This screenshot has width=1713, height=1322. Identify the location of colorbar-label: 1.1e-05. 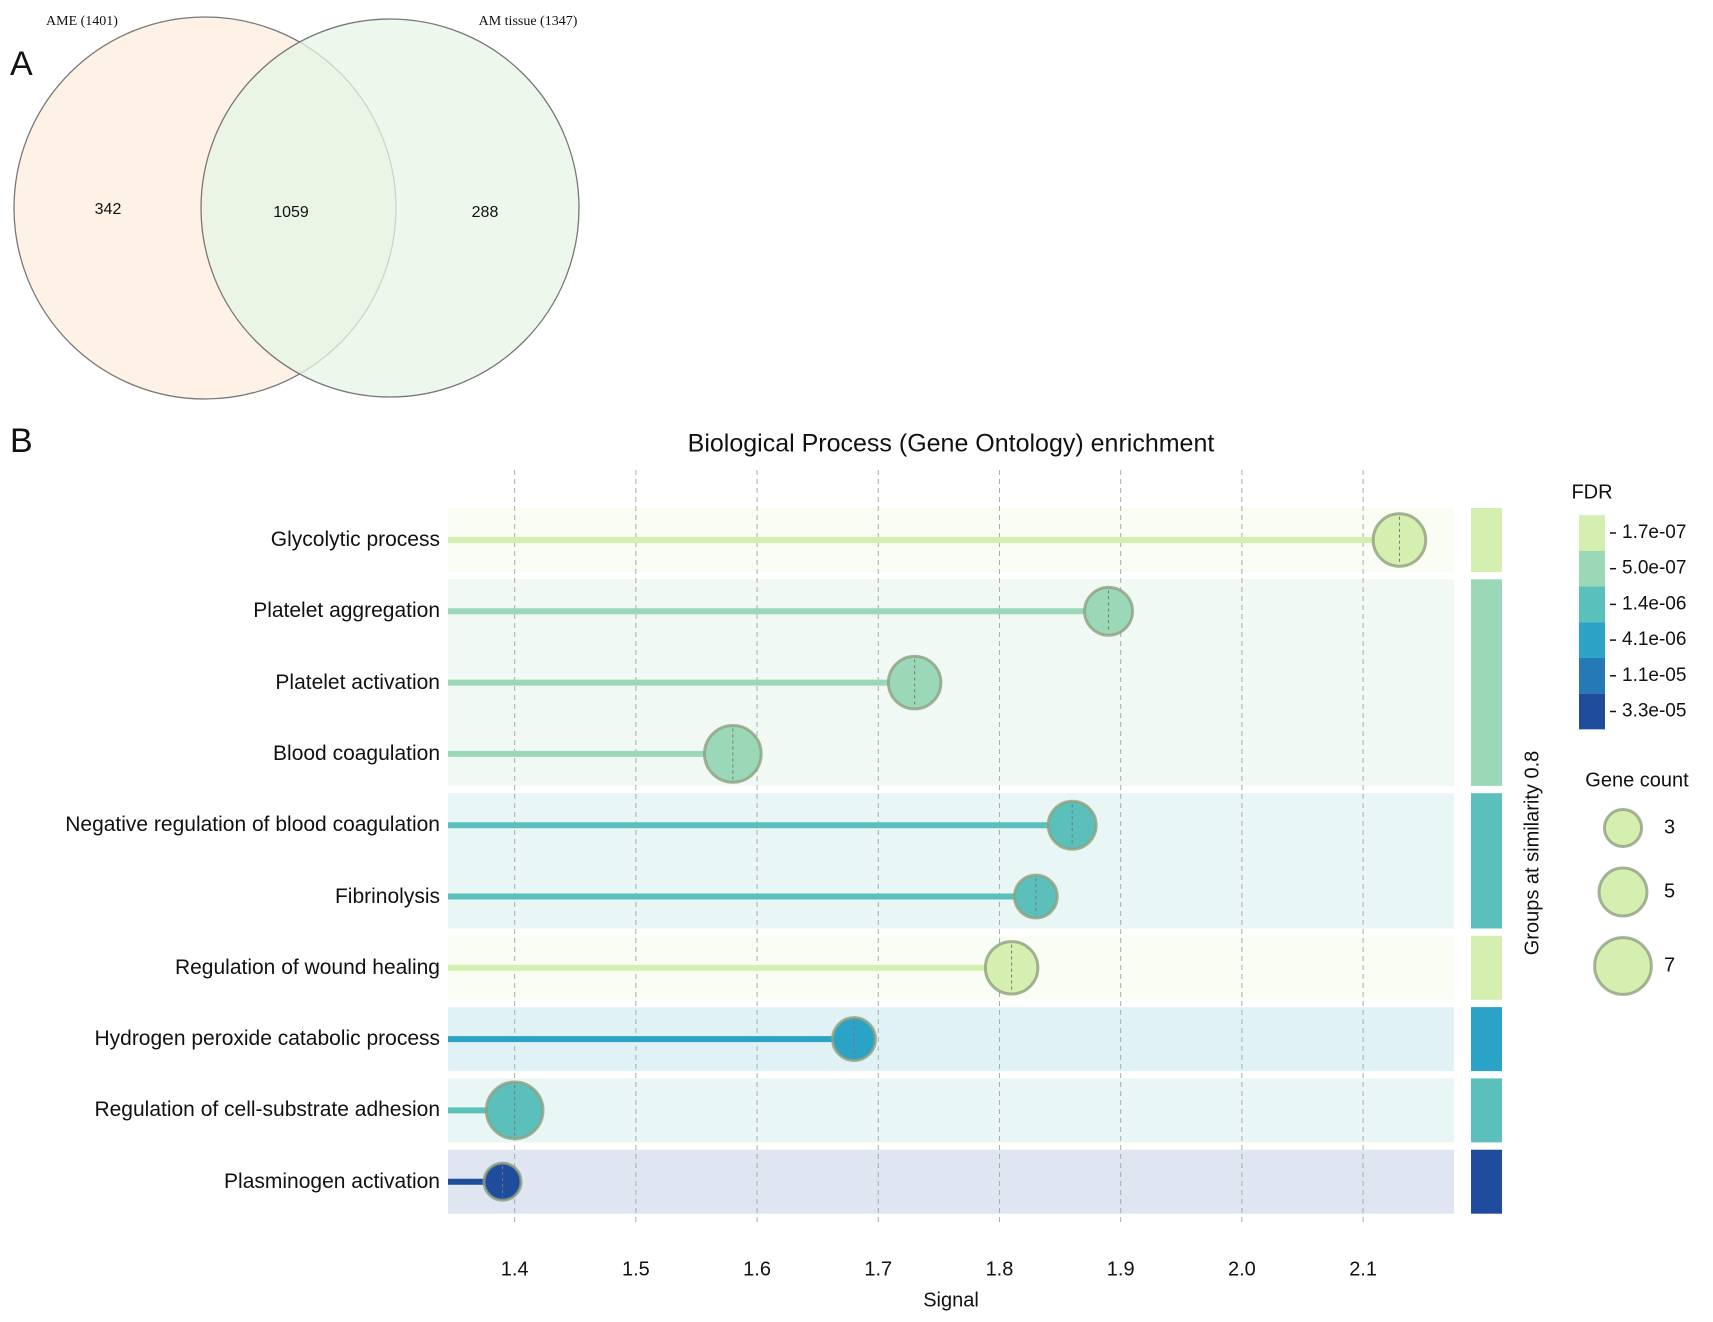
(1654, 675).